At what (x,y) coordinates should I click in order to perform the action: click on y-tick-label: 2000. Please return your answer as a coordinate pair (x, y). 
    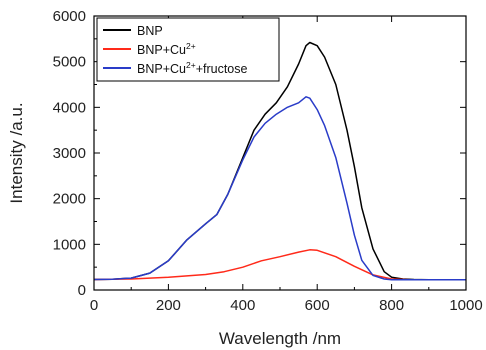
    Looking at the image, I should click on (69, 199).